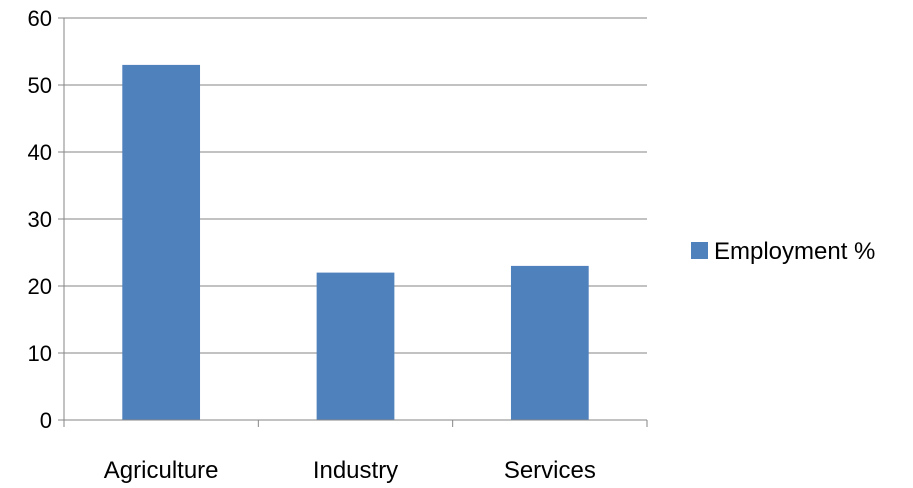 The width and height of the screenshot is (913, 488). I want to click on x-axis-tick-labels: Agriculture Industry Services, so click(350, 470).